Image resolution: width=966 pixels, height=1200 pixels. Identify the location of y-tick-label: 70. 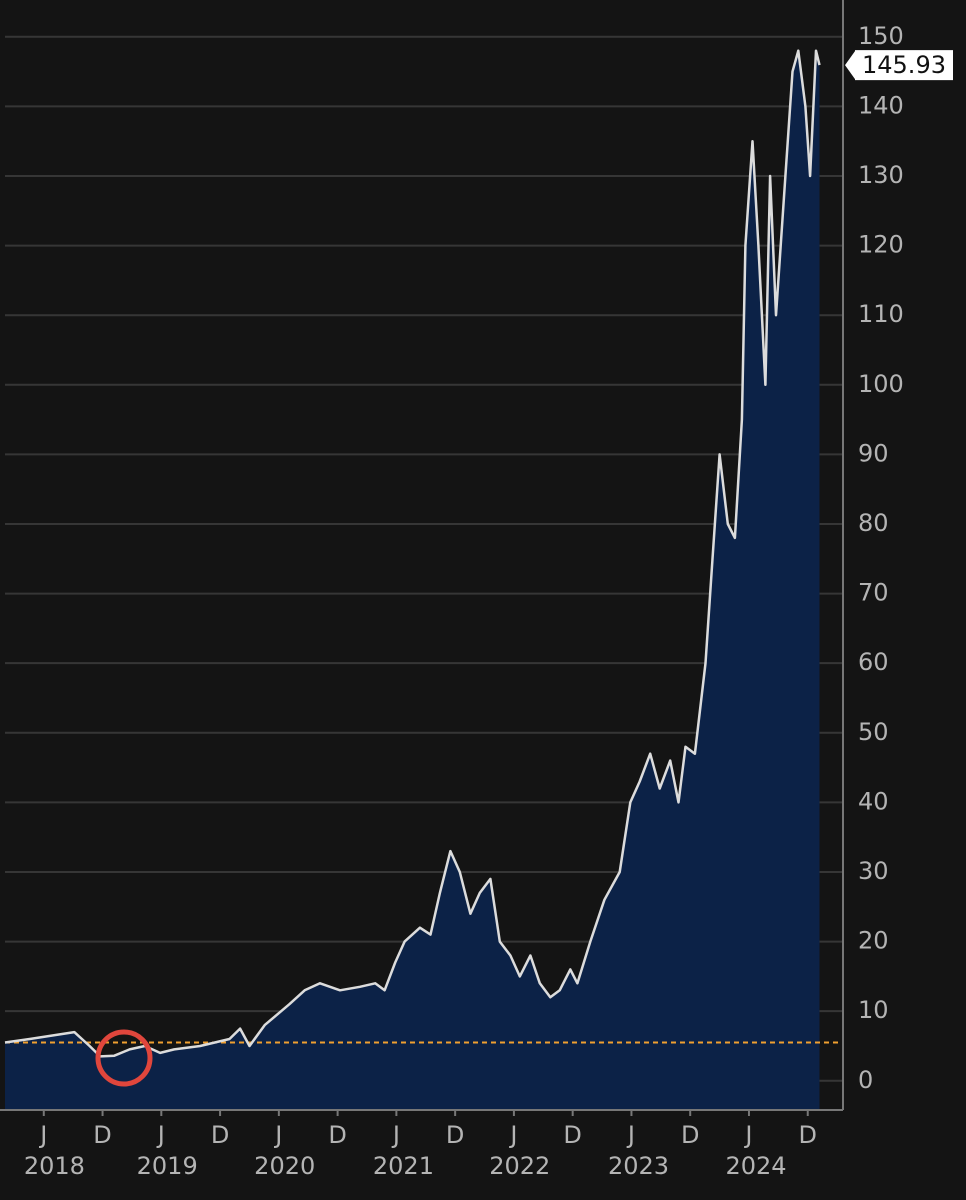
(873, 593).